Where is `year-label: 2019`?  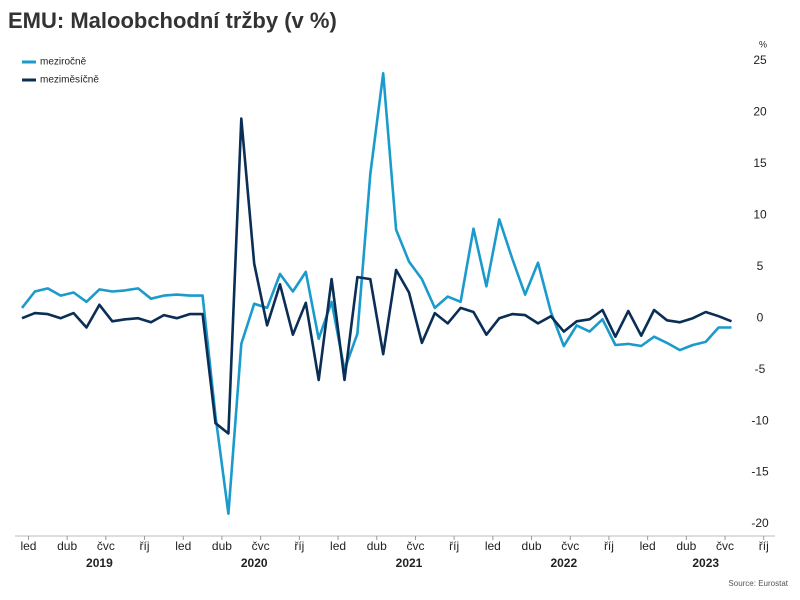 year-label: 2019 is located at coordinates (99, 563).